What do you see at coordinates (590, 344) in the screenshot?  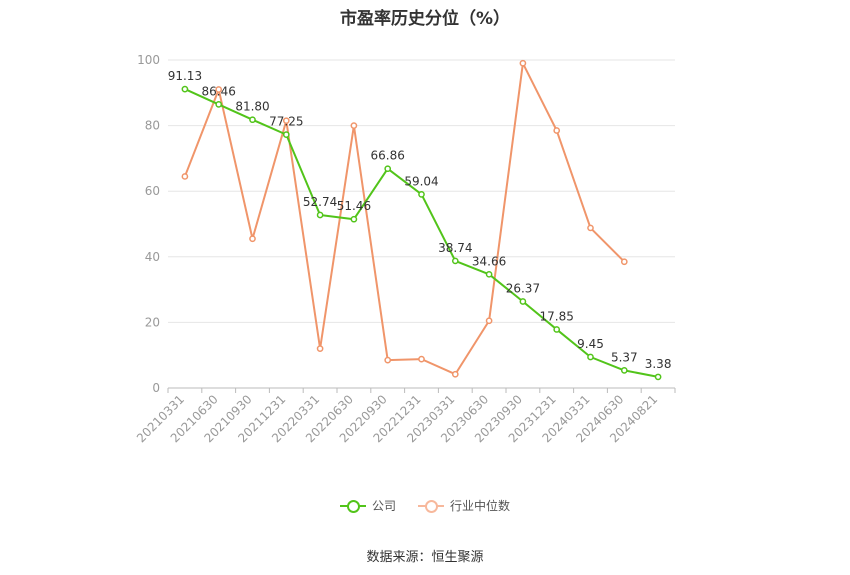 I see `data-label: 9.45` at bounding box center [590, 344].